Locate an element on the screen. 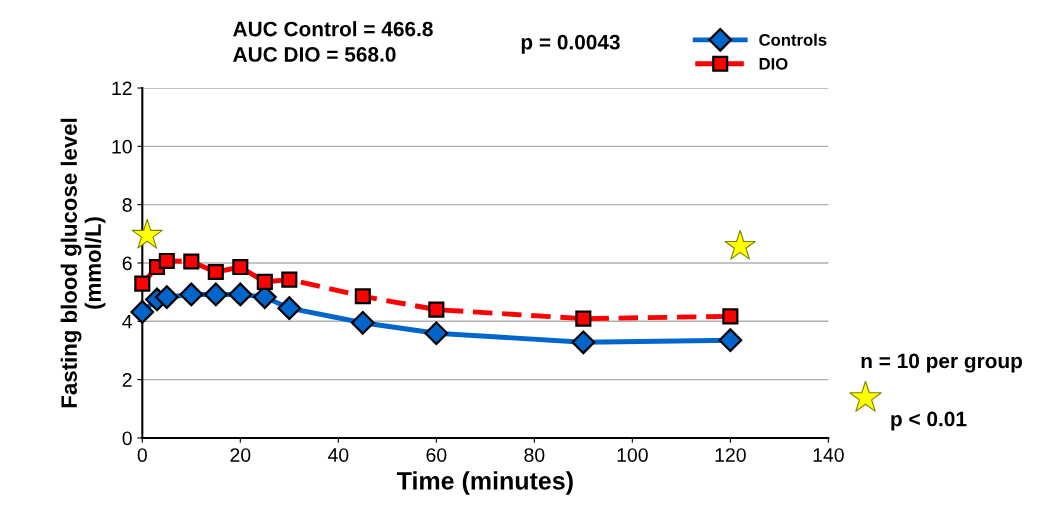 Image resolution: width=1062 pixels, height=527 pixels. x-tick-label: 80 is located at coordinates (534, 455).